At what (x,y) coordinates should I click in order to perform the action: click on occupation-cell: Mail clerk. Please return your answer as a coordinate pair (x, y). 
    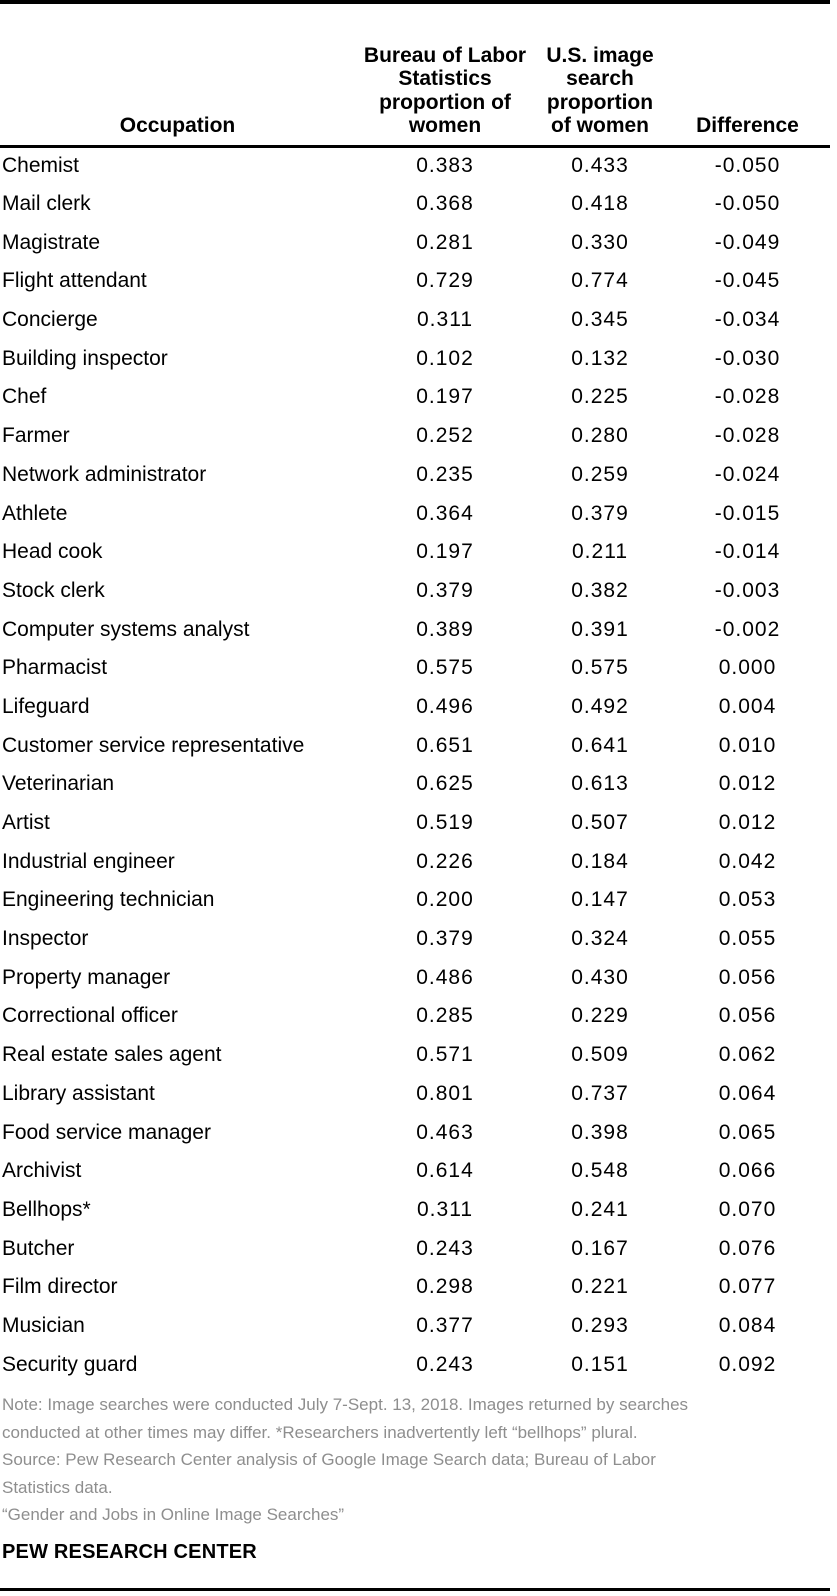
    Looking at the image, I should click on (46, 204).